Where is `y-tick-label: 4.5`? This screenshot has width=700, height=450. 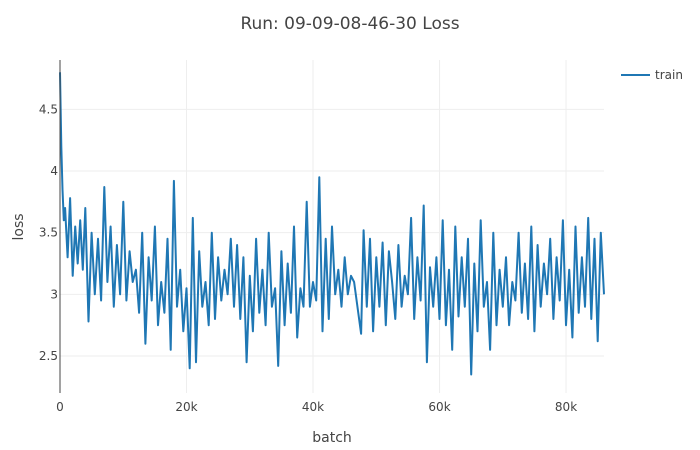
y-tick-label: 4.5 is located at coordinates (48, 109).